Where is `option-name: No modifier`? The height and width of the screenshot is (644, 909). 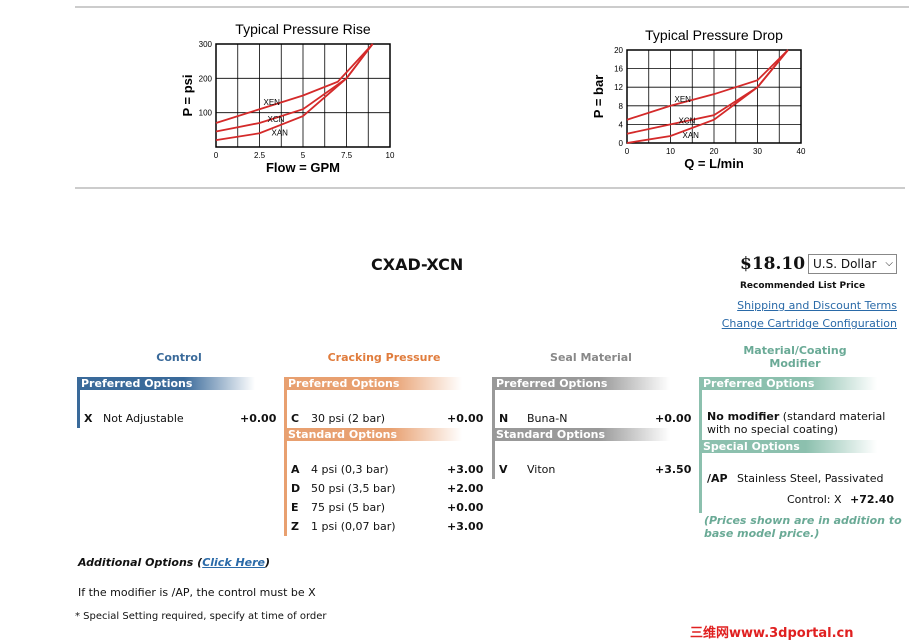 option-name: No modifier is located at coordinates (743, 416).